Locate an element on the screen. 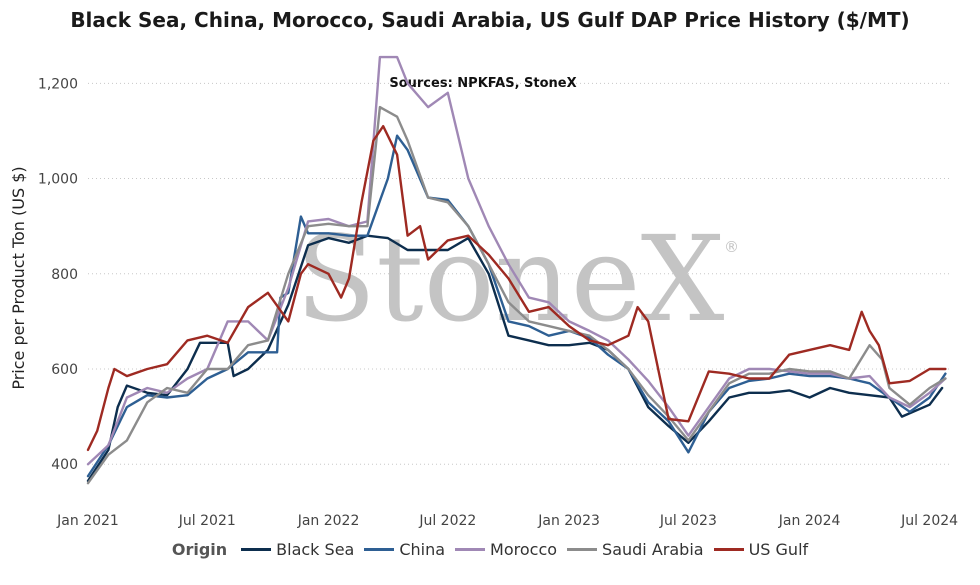 The width and height of the screenshot is (980, 585). legend-item-us-gulf: US Gulf is located at coordinates (761, 549).